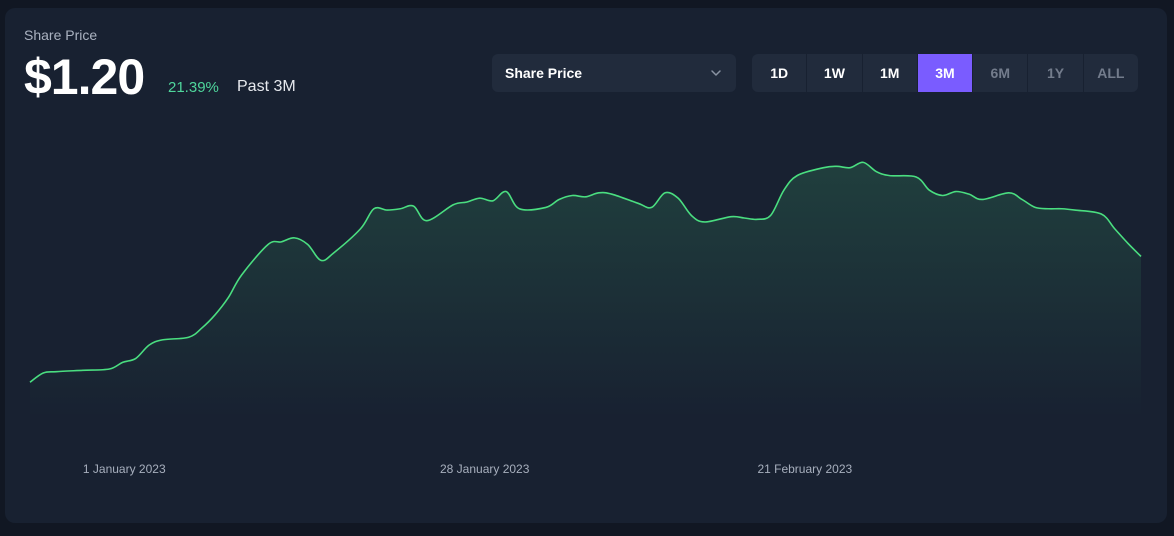  Describe the element at coordinates (485, 469) in the screenshot. I see `x-tick-label: 28 January 2023` at that location.